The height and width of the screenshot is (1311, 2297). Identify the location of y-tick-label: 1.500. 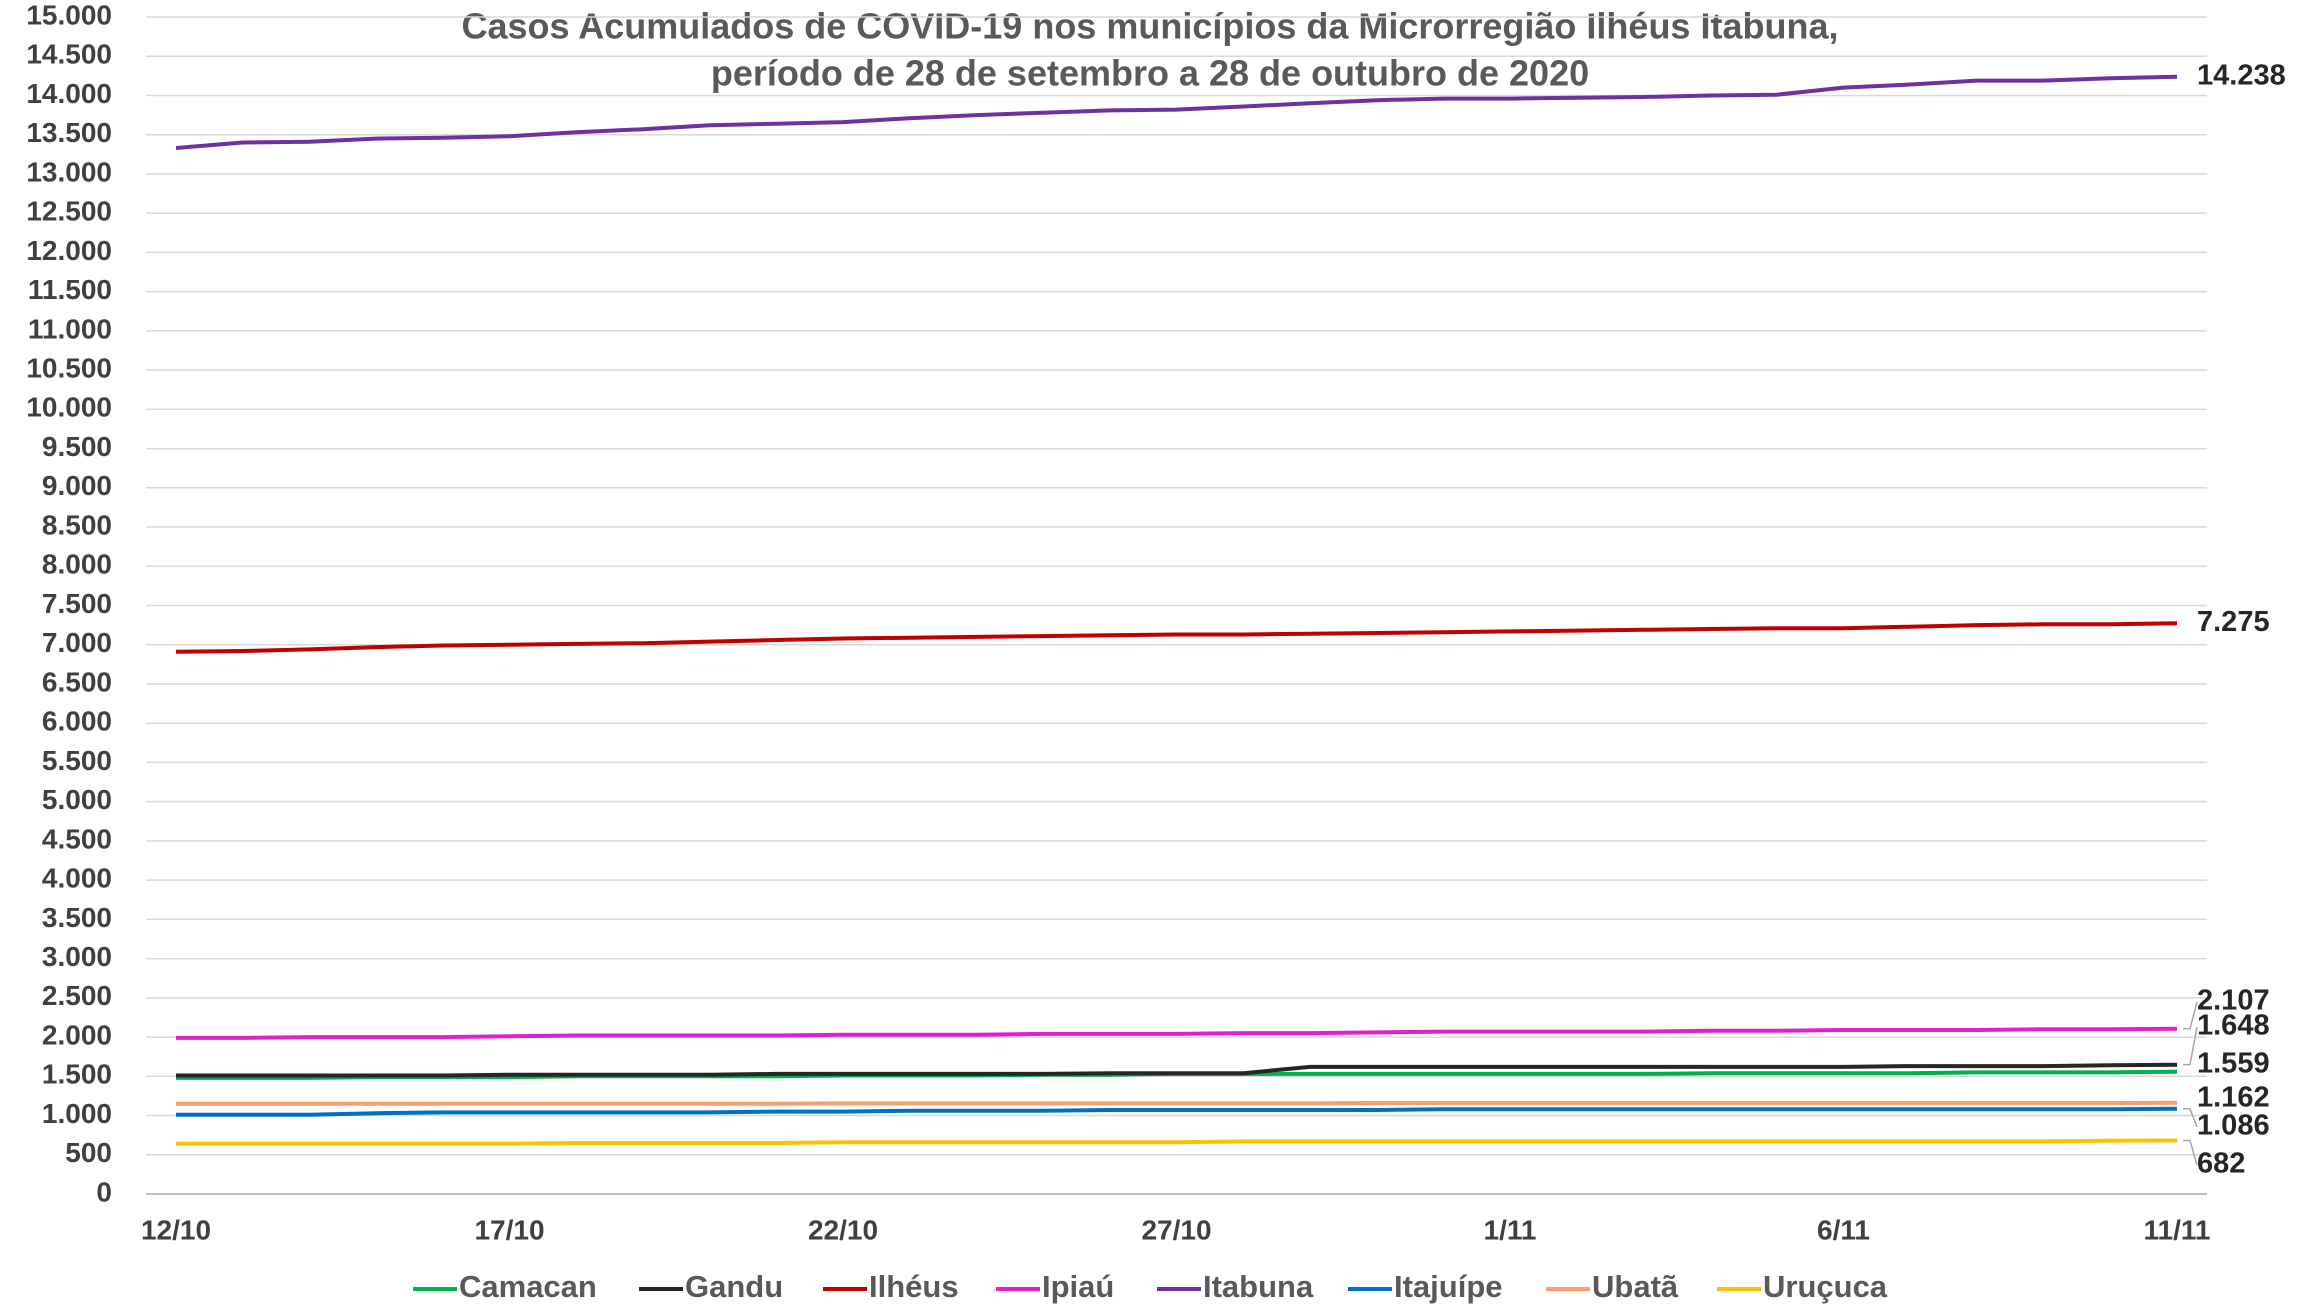
(77, 1074).